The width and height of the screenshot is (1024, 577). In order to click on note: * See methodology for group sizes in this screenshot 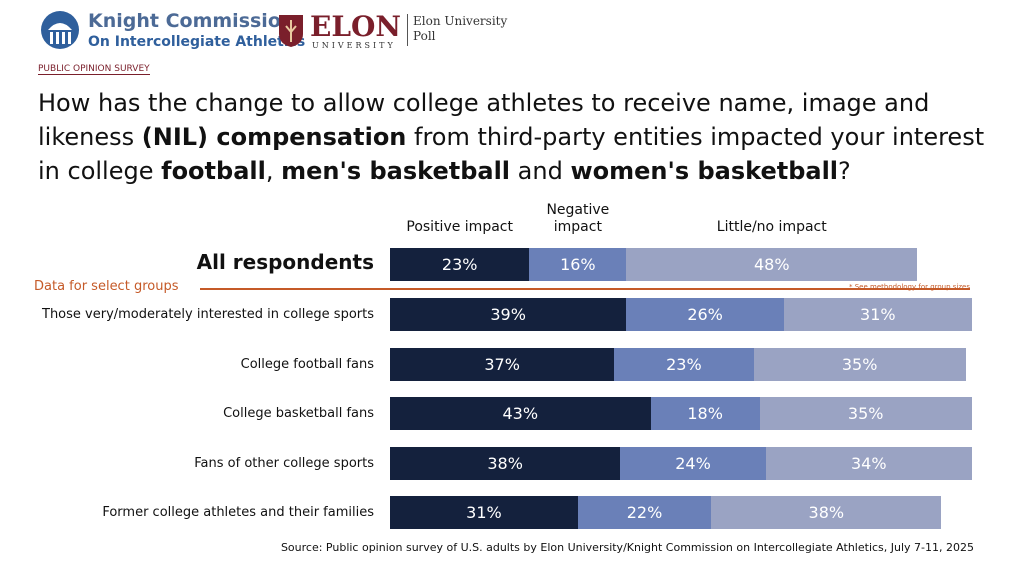, I will do `click(909, 287)`.